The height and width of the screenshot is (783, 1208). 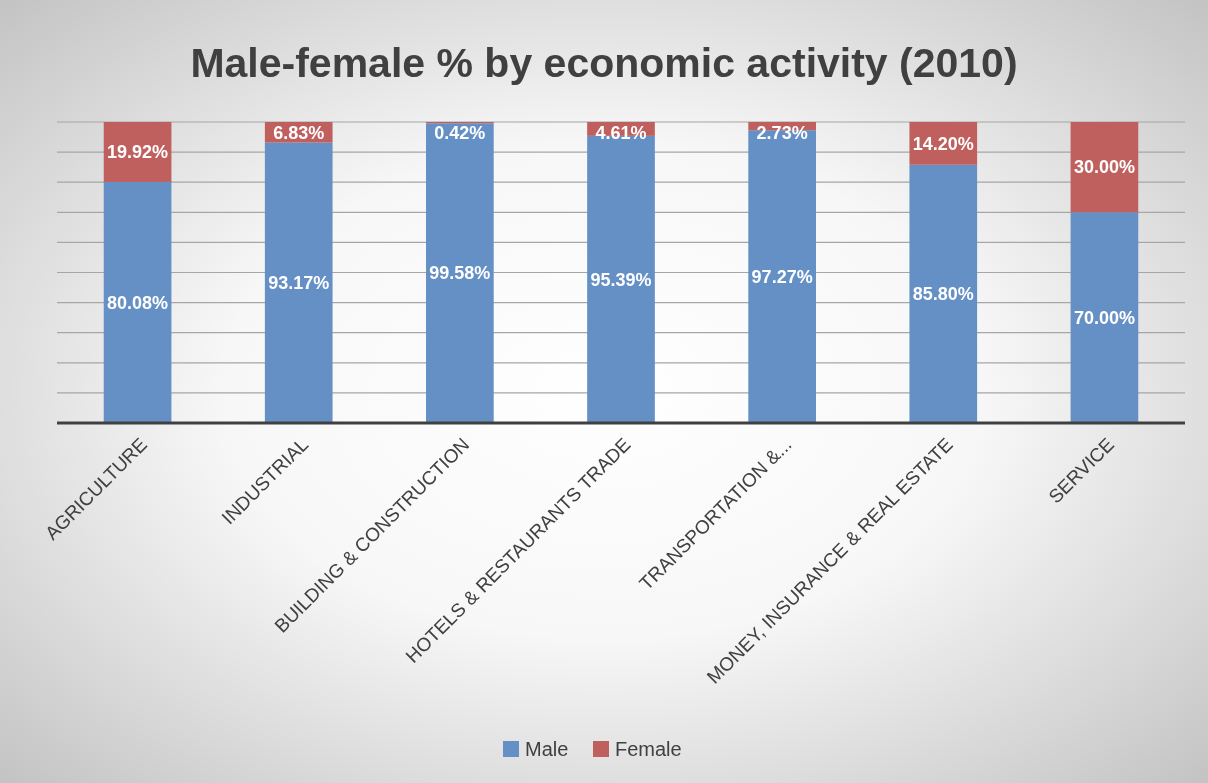 I want to click on data-label: 85.80%, so click(x=943, y=294).